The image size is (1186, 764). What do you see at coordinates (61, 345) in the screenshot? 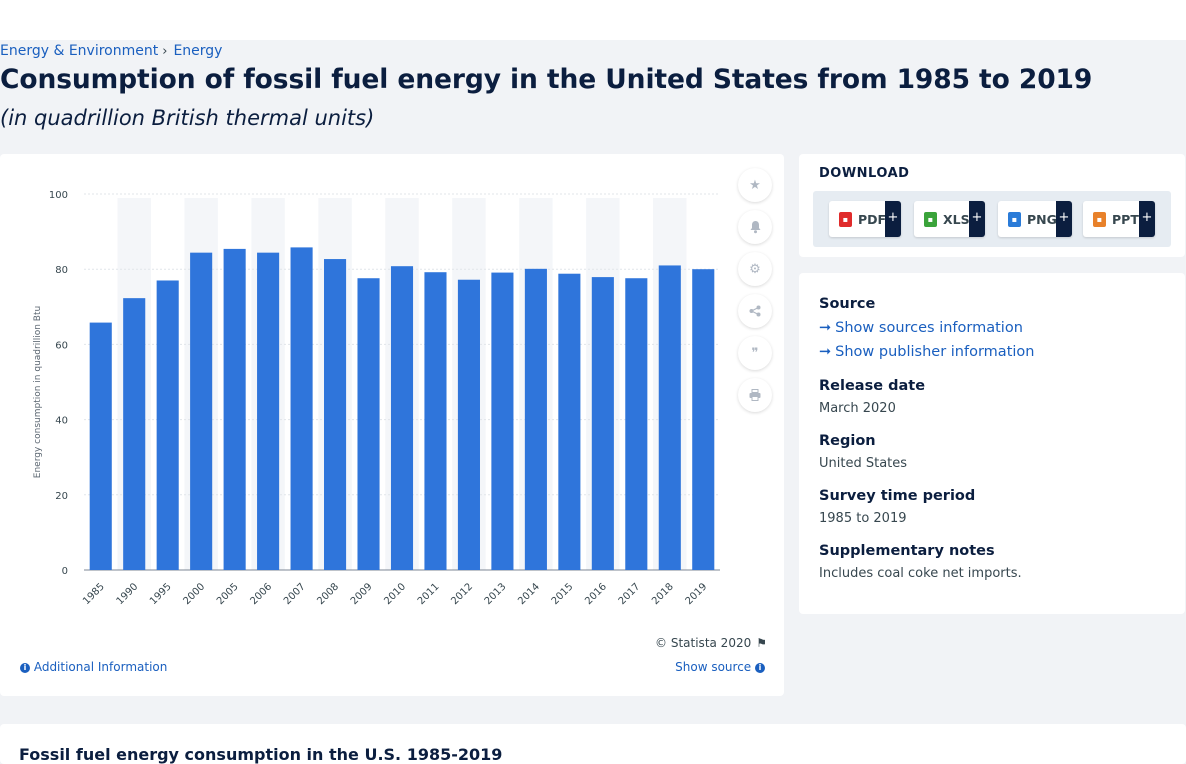
I see `y-tick-label: 60` at bounding box center [61, 345].